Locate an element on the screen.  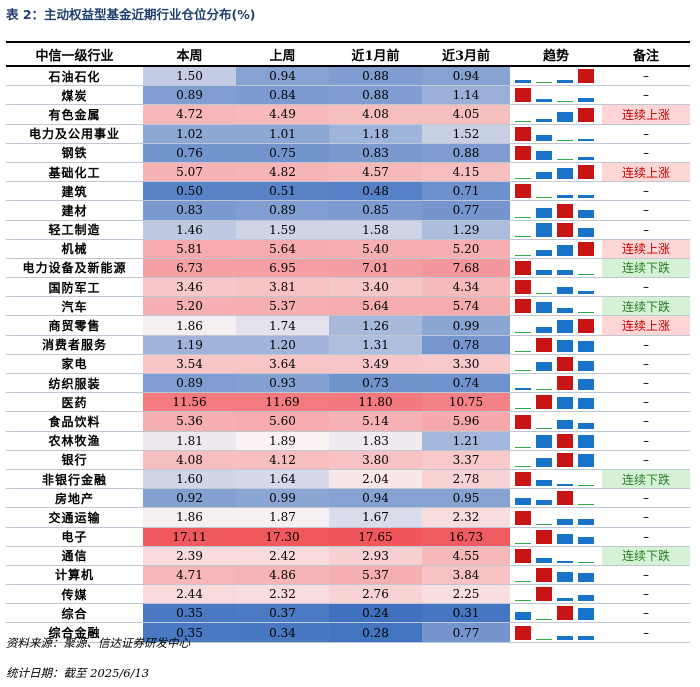
value-1-month-ago: 3.80 is located at coordinates (375, 460).